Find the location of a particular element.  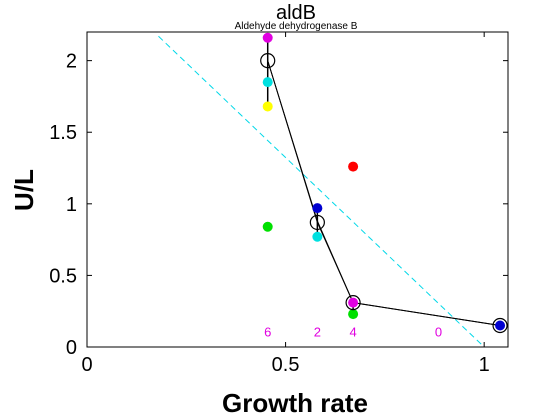

chart-subtitle: Aldehyde dehydrogenase B is located at coordinates (296, 26).